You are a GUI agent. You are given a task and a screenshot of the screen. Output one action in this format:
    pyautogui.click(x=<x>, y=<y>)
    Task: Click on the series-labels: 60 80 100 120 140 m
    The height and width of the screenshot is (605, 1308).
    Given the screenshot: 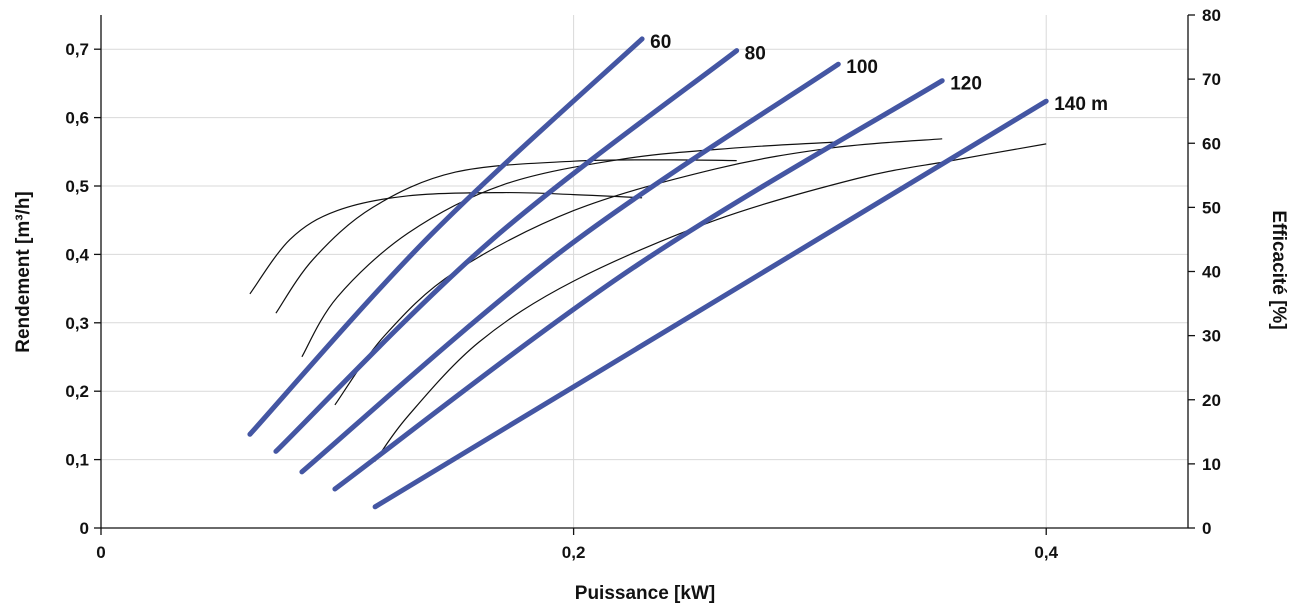 What is the action you would take?
    pyautogui.click(x=879, y=73)
    